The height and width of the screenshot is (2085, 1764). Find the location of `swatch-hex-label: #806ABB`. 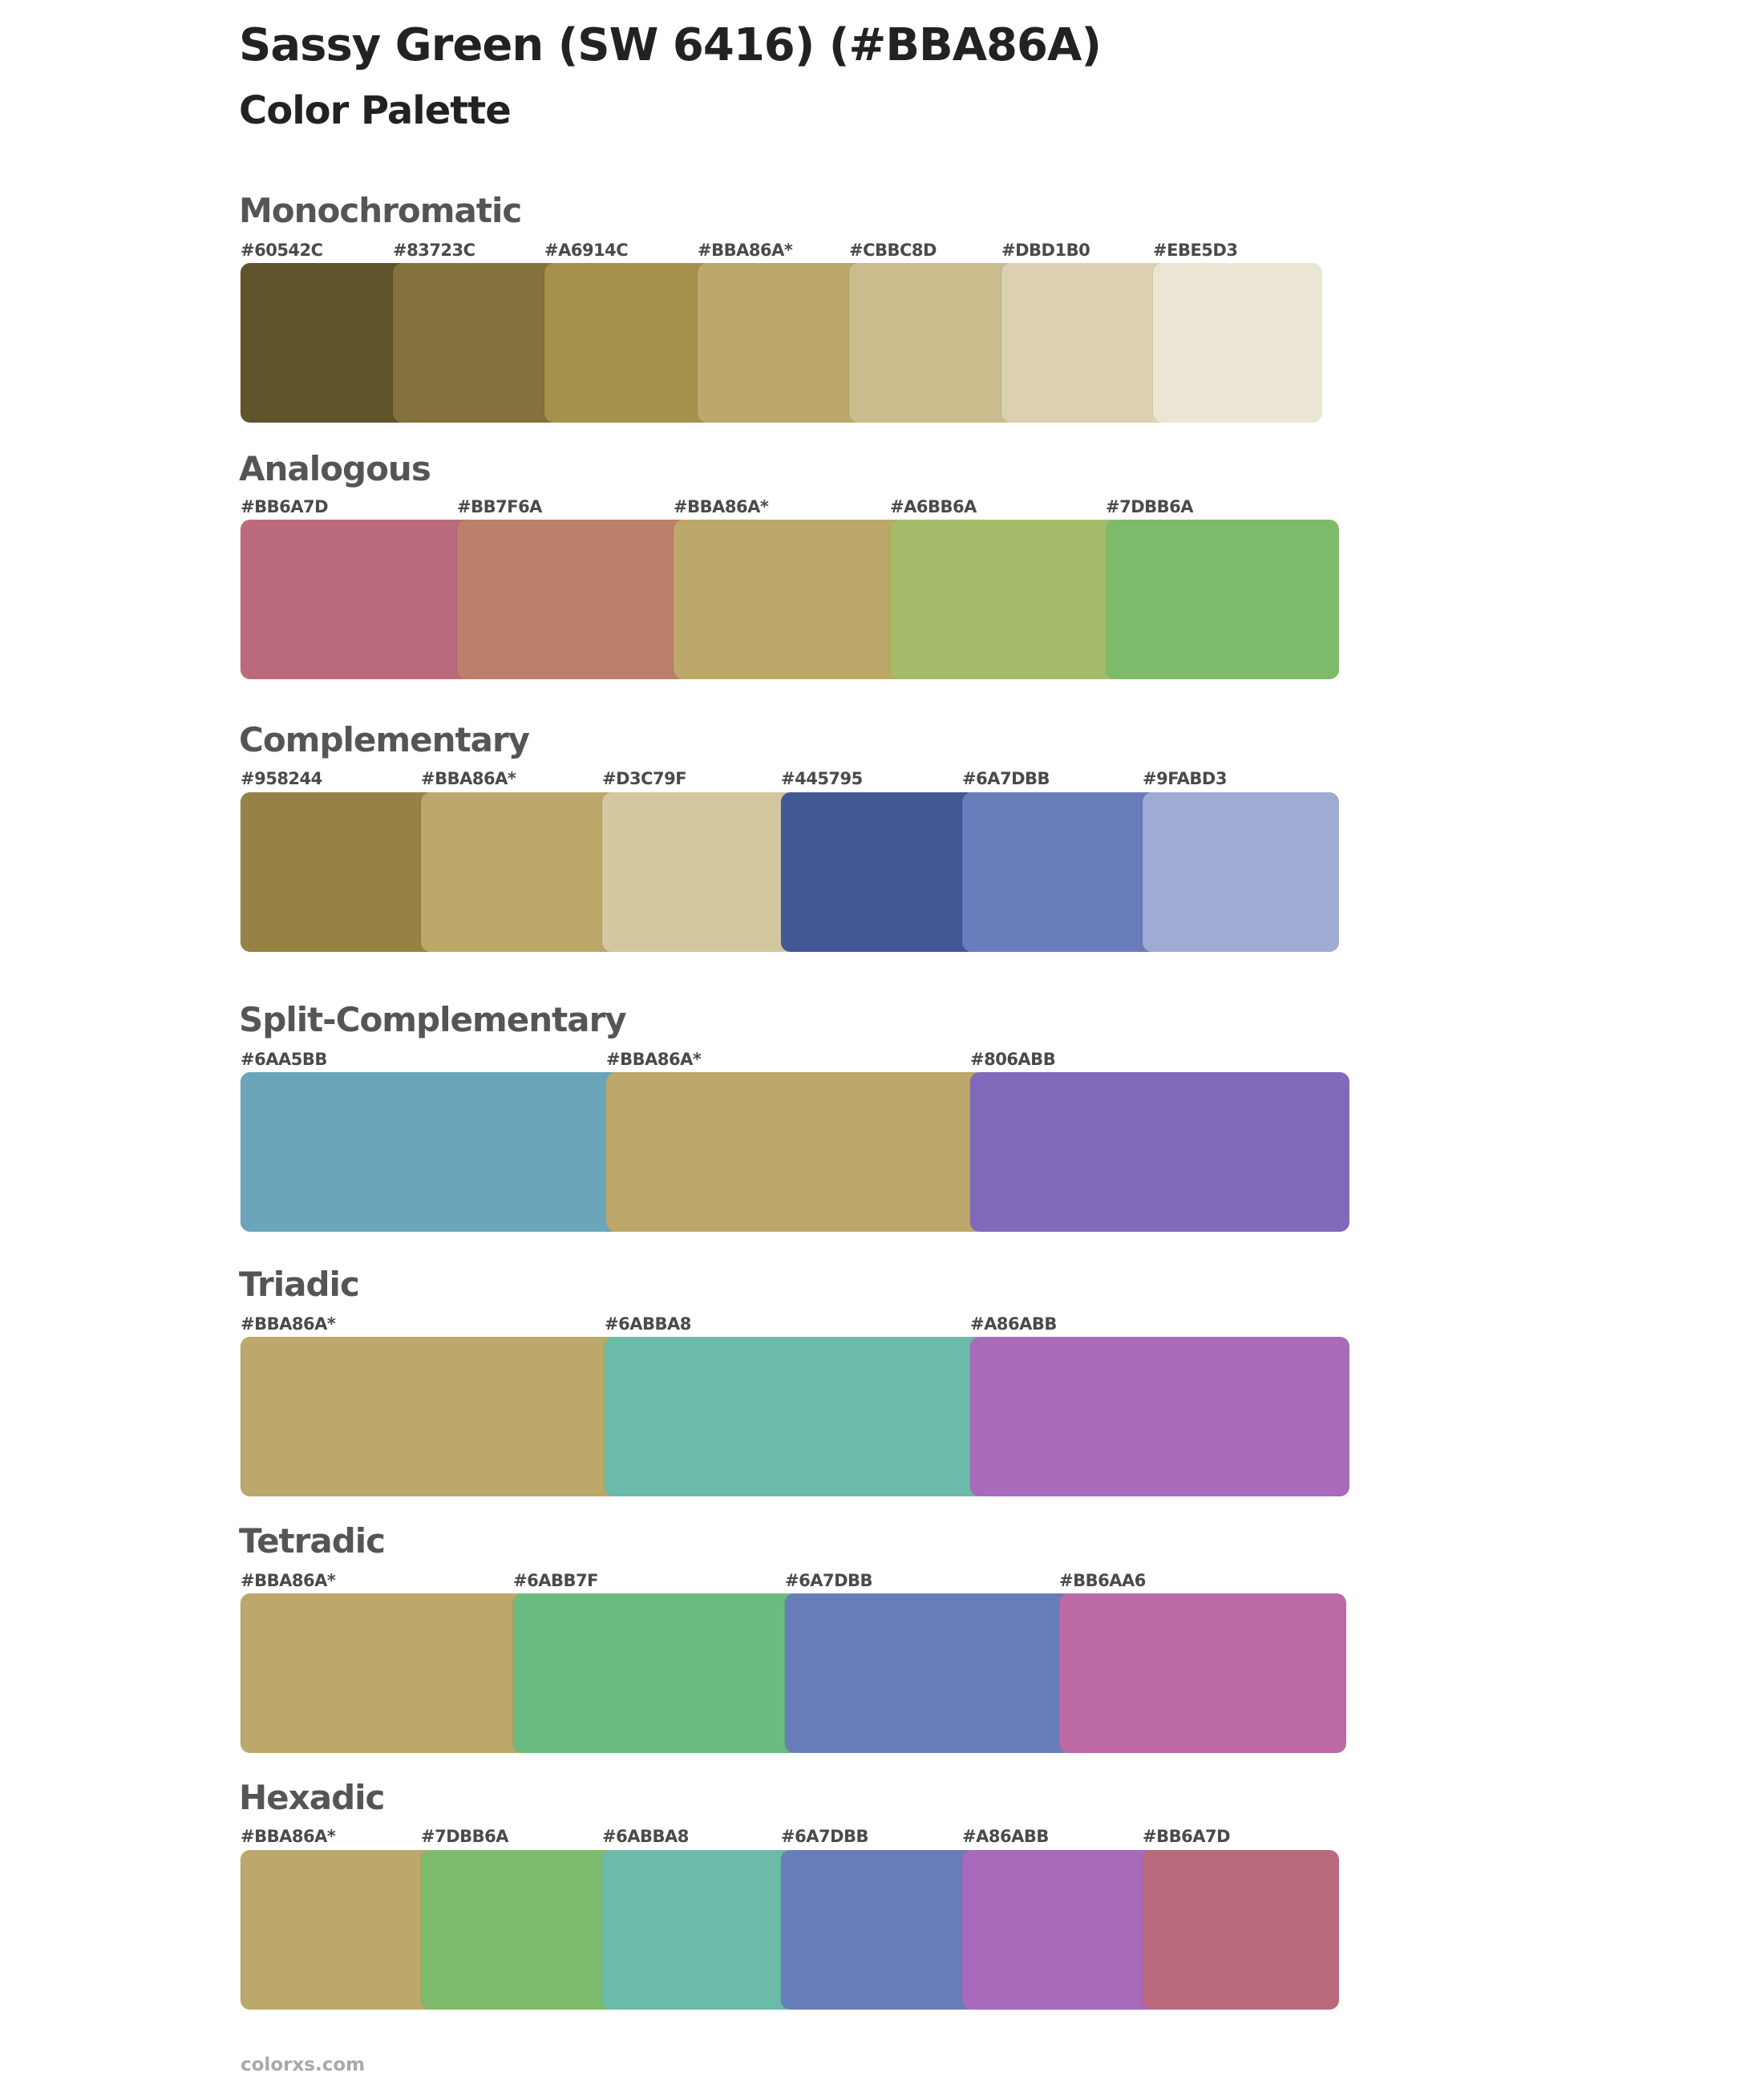

swatch-hex-label: #806ABB is located at coordinates (1013, 1059).